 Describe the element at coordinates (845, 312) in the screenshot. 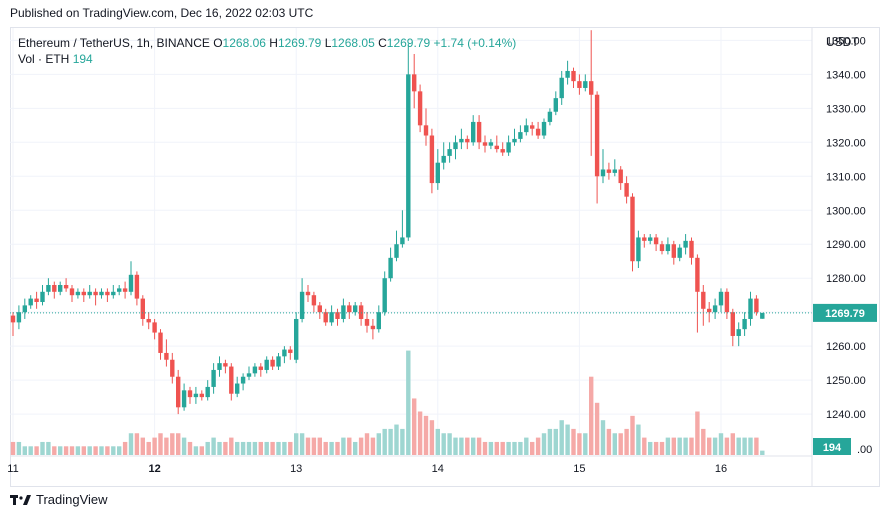

I see `last-price-marker` at that location.